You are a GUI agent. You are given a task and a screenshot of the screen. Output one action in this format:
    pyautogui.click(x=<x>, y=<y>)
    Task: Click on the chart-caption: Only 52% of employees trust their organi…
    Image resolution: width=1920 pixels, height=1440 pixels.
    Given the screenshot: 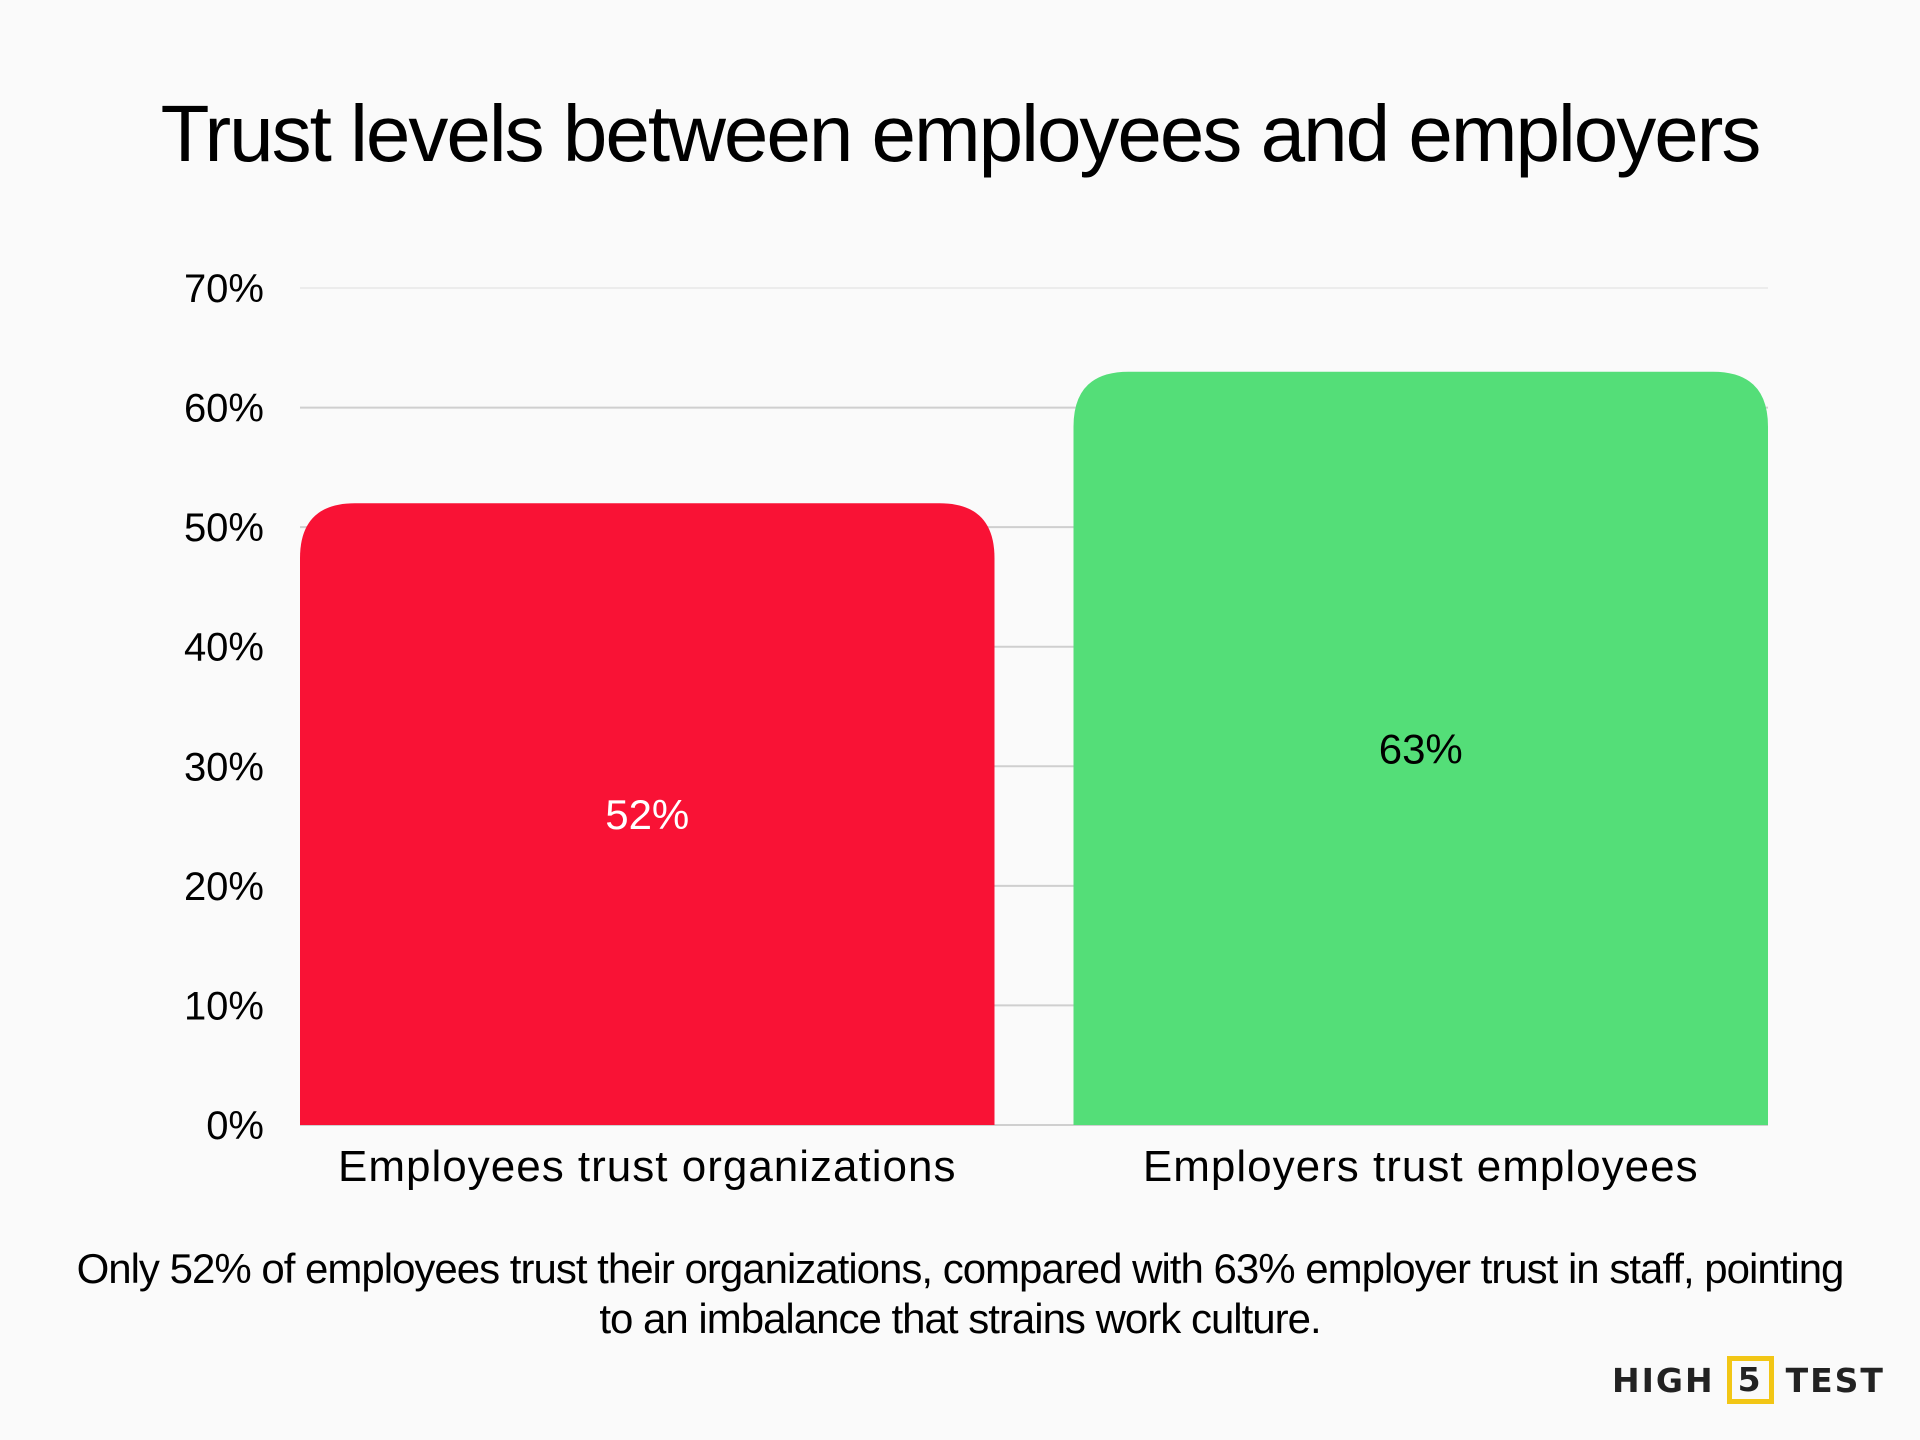 What is the action you would take?
    pyautogui.click(x=960, y=1293)
    